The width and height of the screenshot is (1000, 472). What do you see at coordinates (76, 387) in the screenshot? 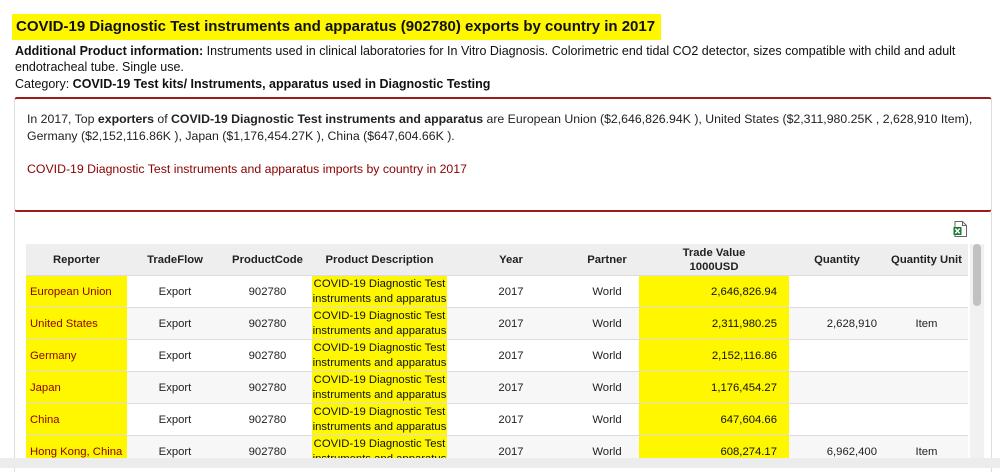
I see `cell-reporter: Japan` at bounding box center [76, 387].